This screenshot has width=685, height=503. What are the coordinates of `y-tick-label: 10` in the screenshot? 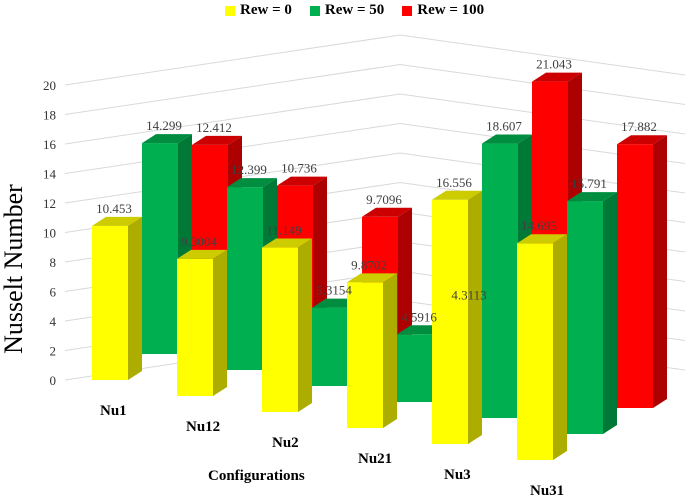 It's located at (49, 233).